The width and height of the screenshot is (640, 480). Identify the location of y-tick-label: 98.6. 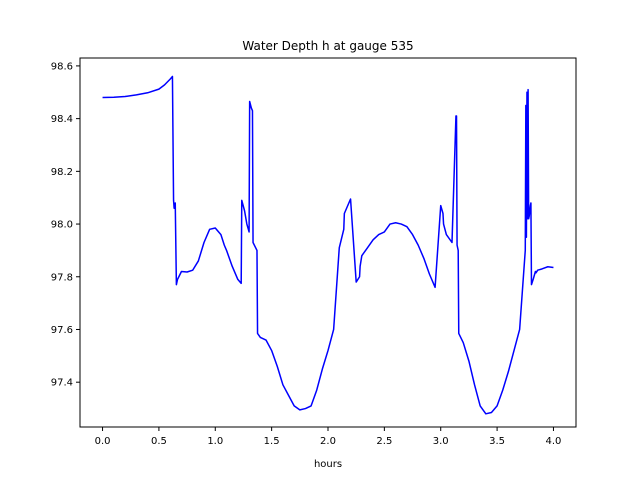
(62, 66).